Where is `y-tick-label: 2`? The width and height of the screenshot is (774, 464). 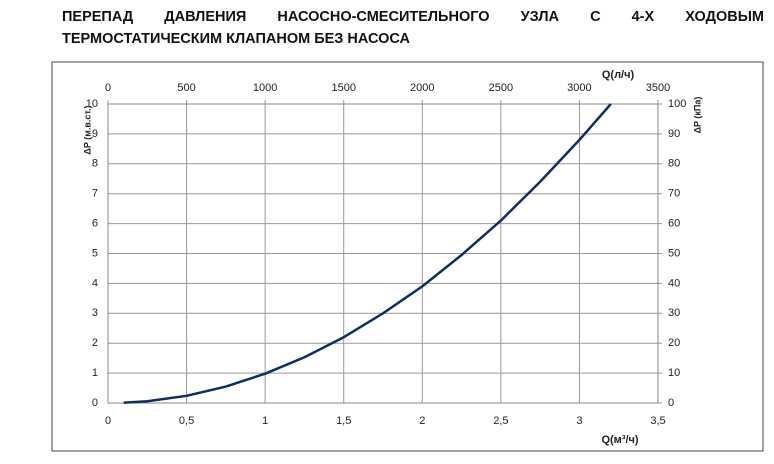 y-tick-label: 2 is located at coordinates (95, 343).